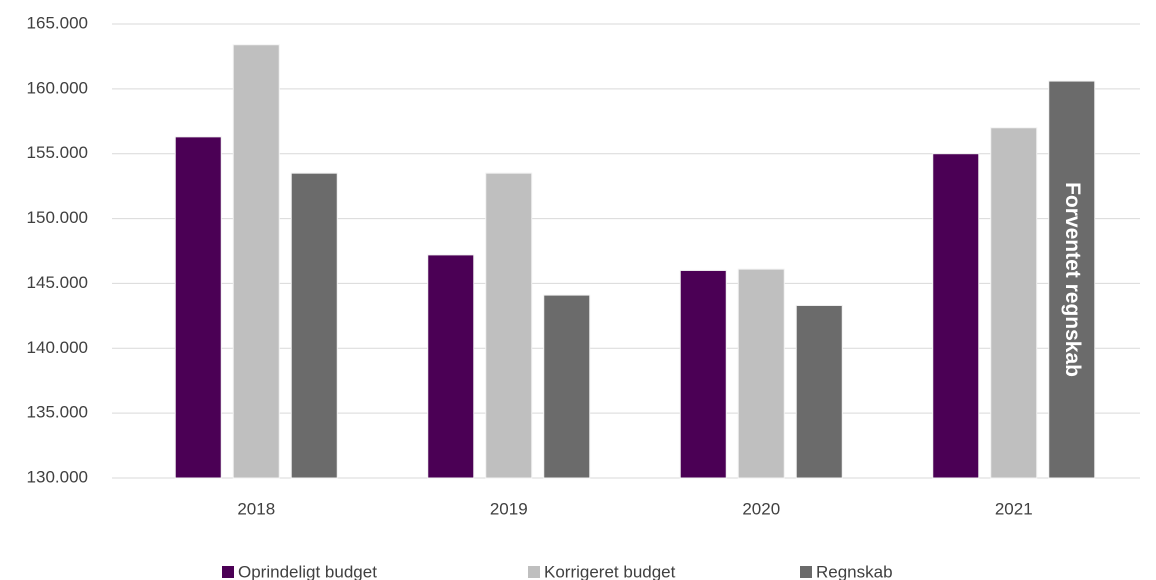  I want to click on legend-label: Oprindeligt budget, so click(307, 571).